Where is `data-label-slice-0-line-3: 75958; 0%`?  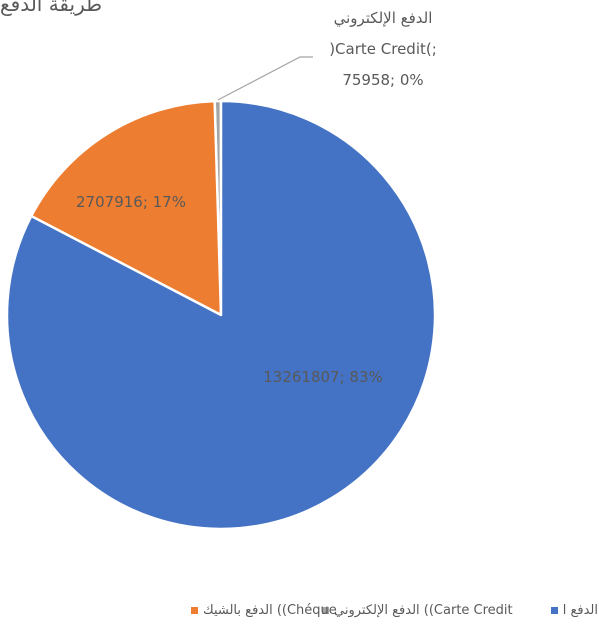
data-label-slice-0-line-3: 75958; 0% is located at coordinates (382, 80).